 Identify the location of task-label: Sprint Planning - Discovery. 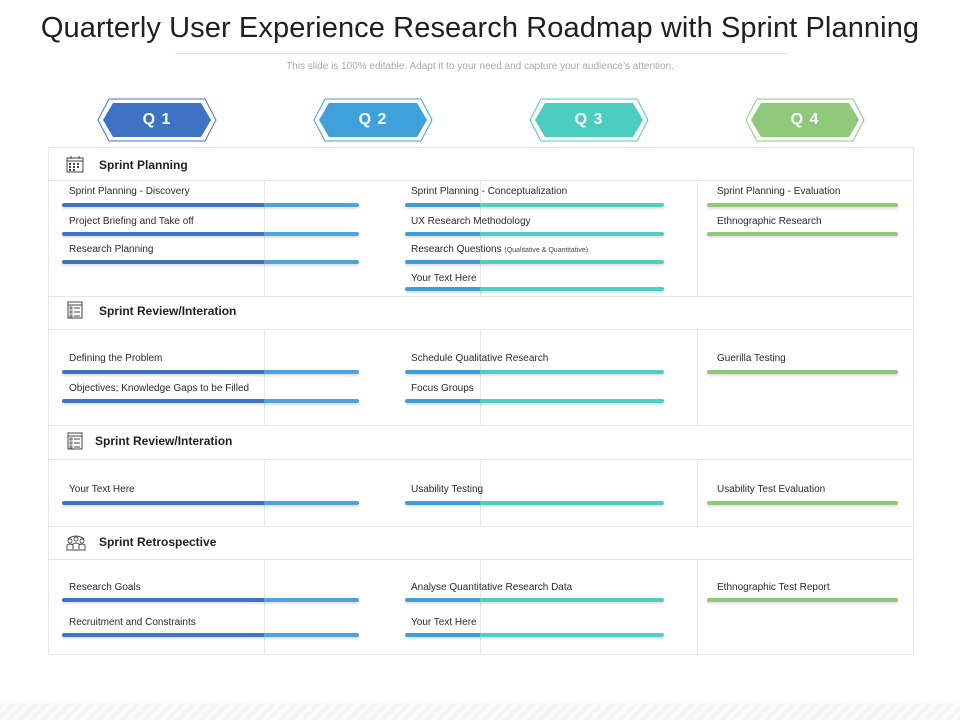
(129, 191).